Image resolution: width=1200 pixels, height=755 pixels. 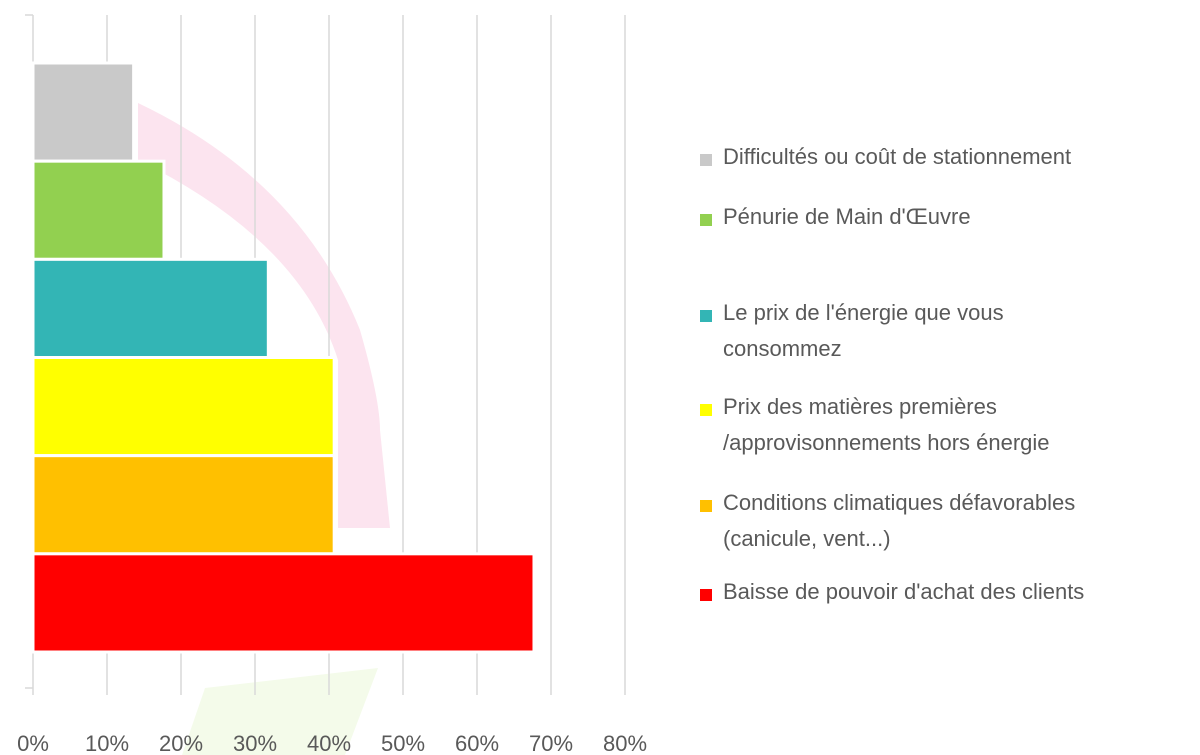 I want to click on legend-entry: Baisse de pouvoir d'achat des clients, so click(x=892, y=594).